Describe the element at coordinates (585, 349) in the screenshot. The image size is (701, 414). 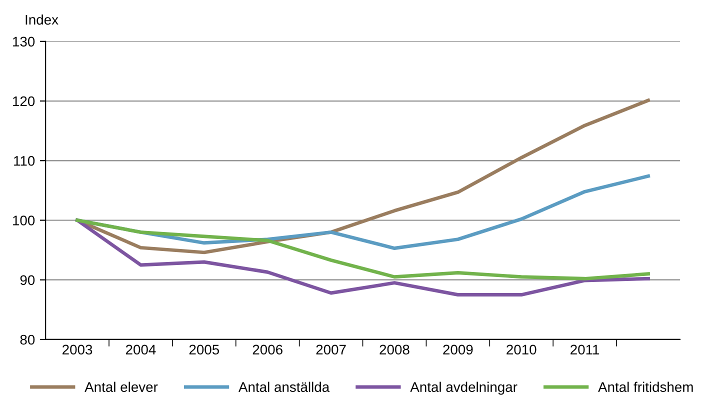
I see `x-tick-label: 2011` at that location.